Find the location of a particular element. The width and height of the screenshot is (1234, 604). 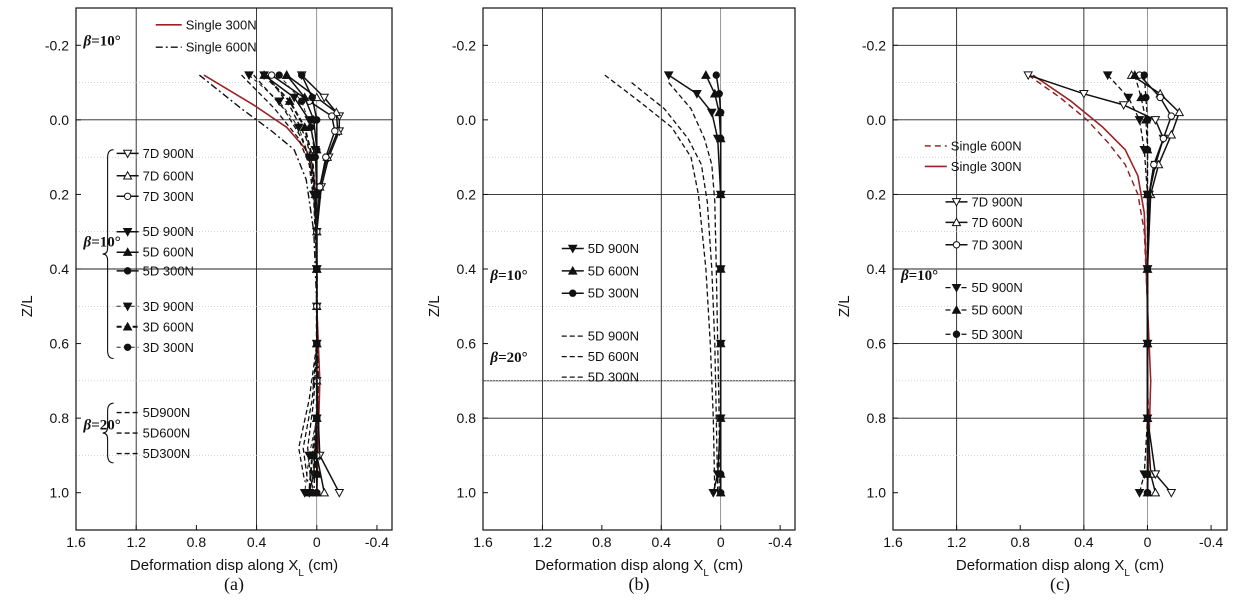

legend-label: 7D 900N is located at coordinates (996, 201).